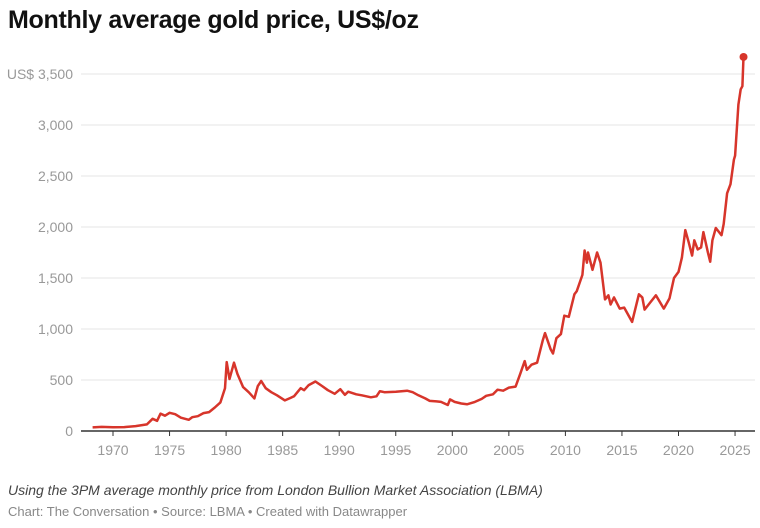 The width and height of the screenshot is (760, 528). I want to click on x-tick-label: 2025, so click(734, 450).